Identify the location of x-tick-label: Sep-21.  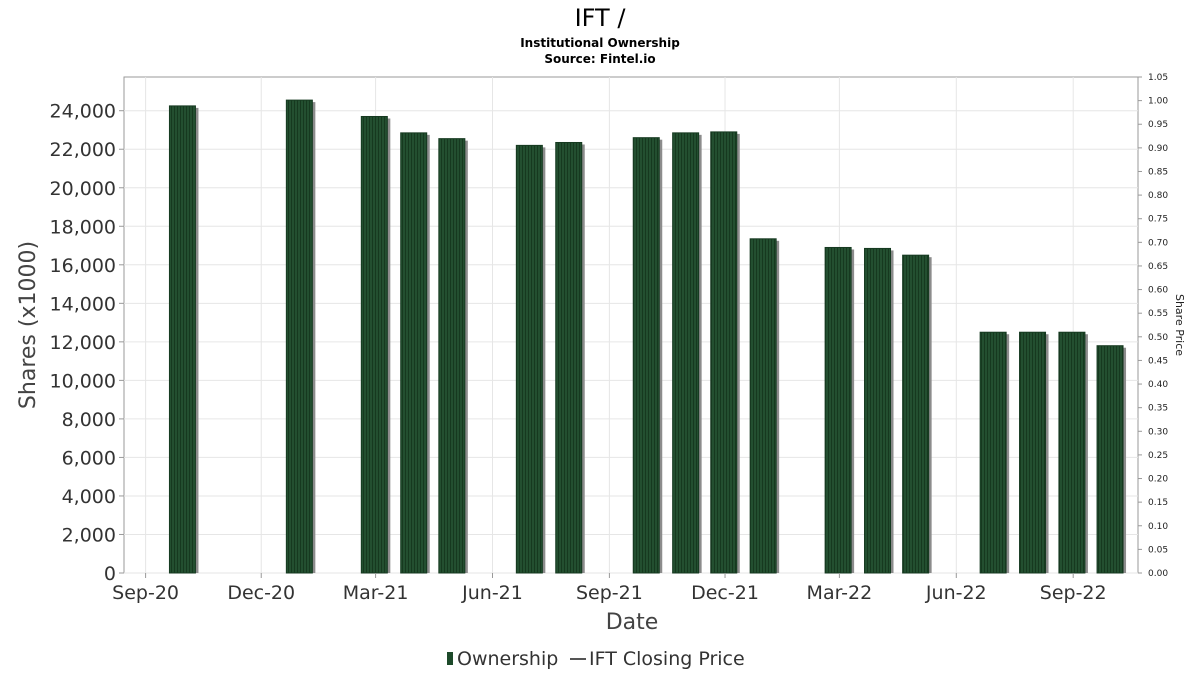
(609, 593).